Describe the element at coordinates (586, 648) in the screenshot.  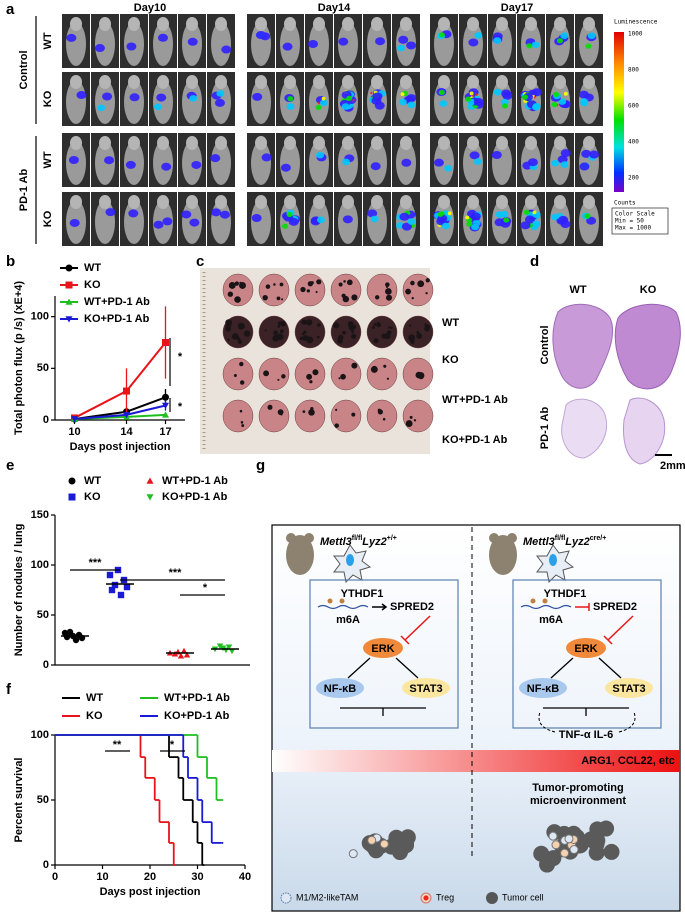
I see `kinase` at that location.